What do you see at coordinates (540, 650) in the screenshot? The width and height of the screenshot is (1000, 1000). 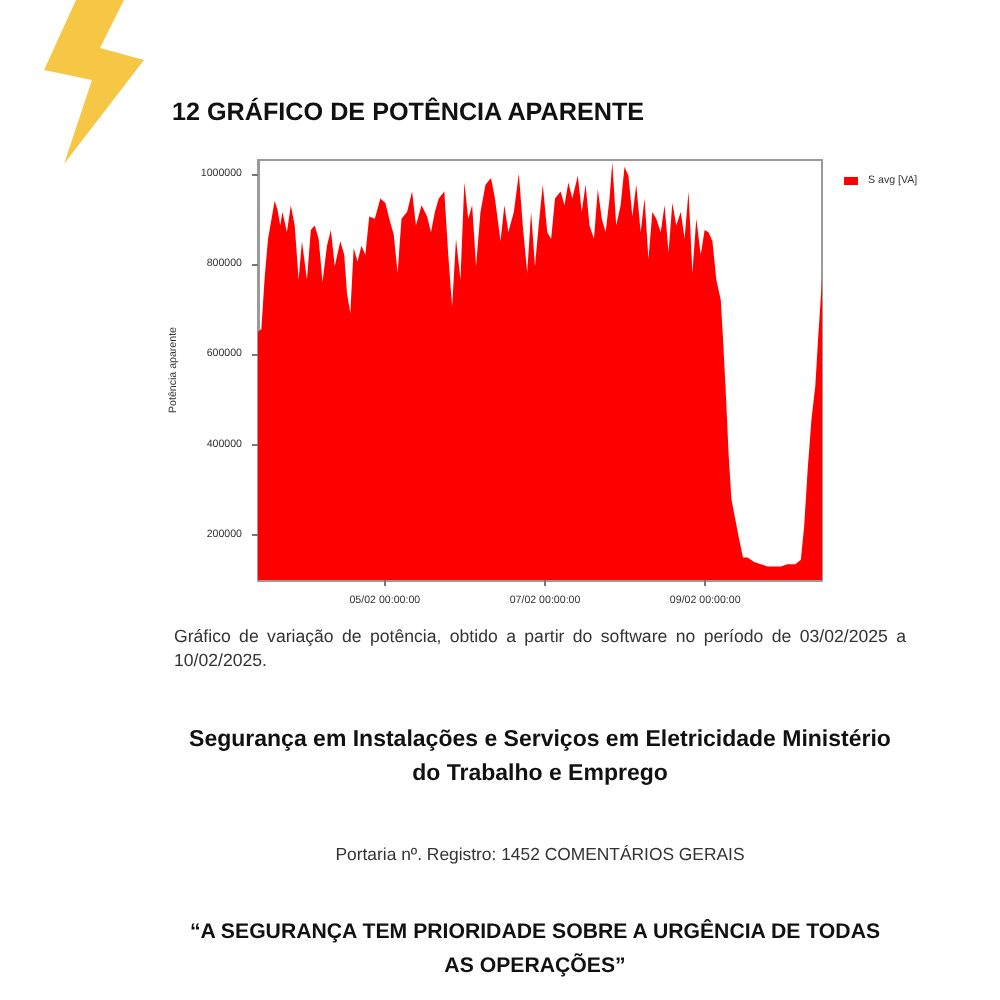 I see `text: Gráfico de variação de potência, obtido a partir do software no período de 03/02/2025 a 10/02/2025.` at bounding box center [540, 650].